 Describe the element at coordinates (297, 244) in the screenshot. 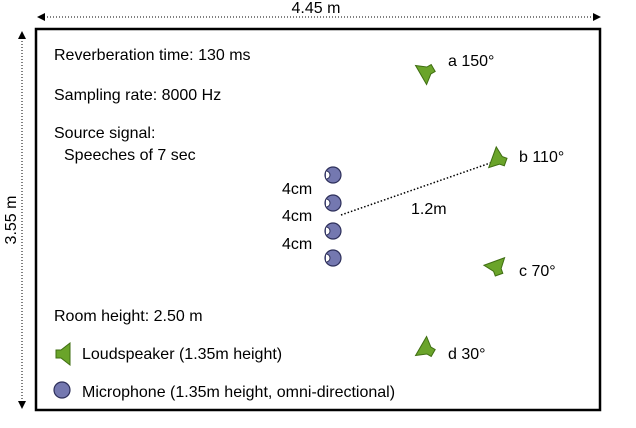

I see `mic-spacing-label-3: 4cm` at that location.